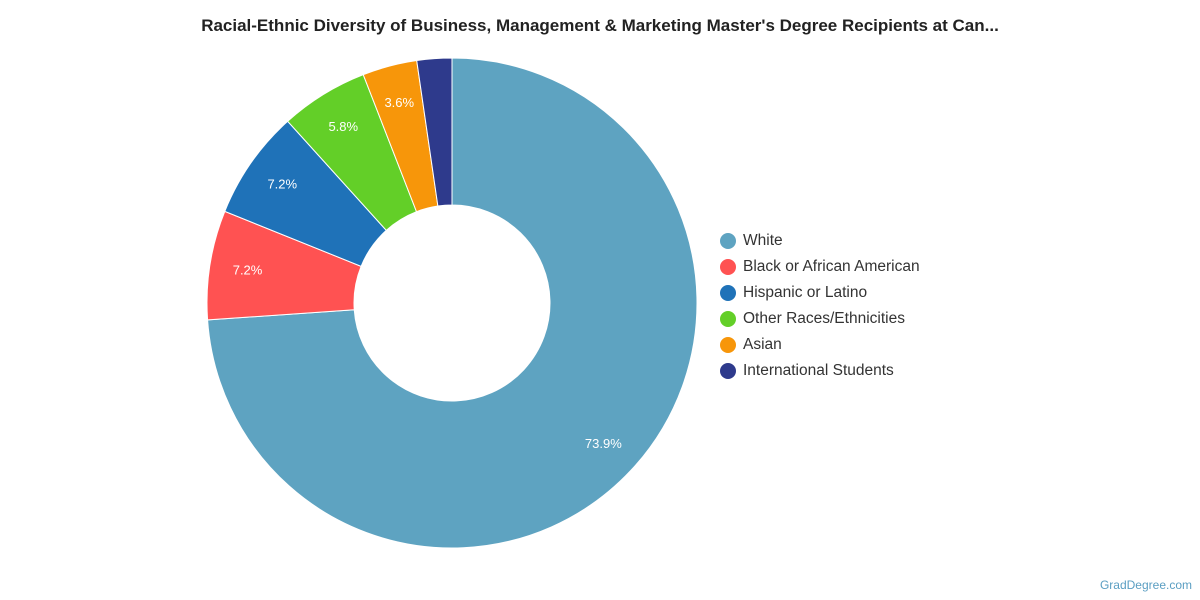  Describe the element at coordinates (820, 345) in the screenshot. I see `legend-item: Asian` at that location.